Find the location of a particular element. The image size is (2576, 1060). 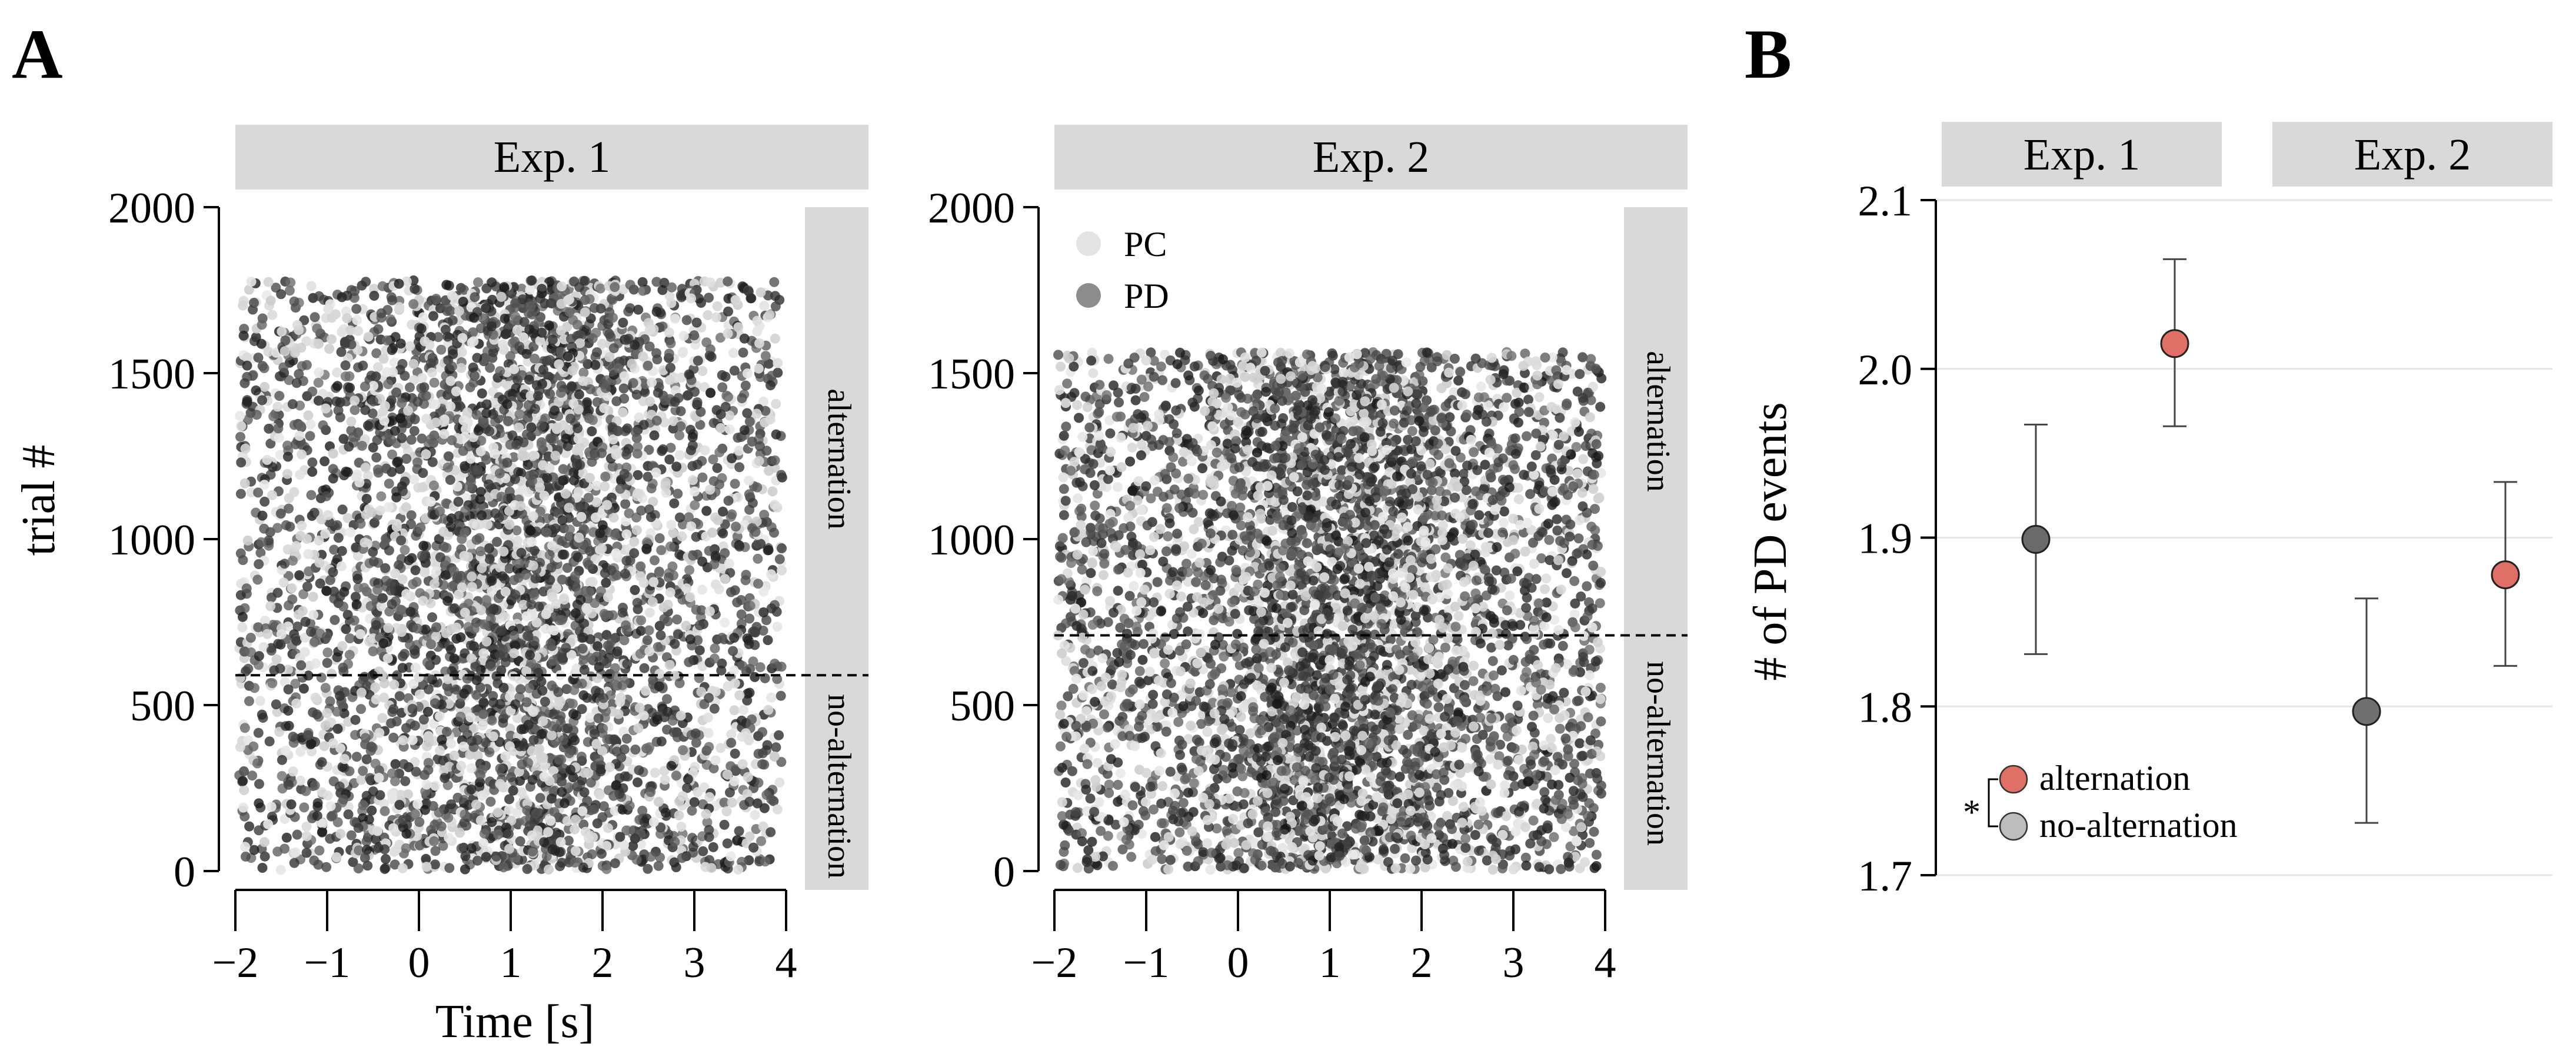

panel-label-a: A is located at coordinates (37, 54).